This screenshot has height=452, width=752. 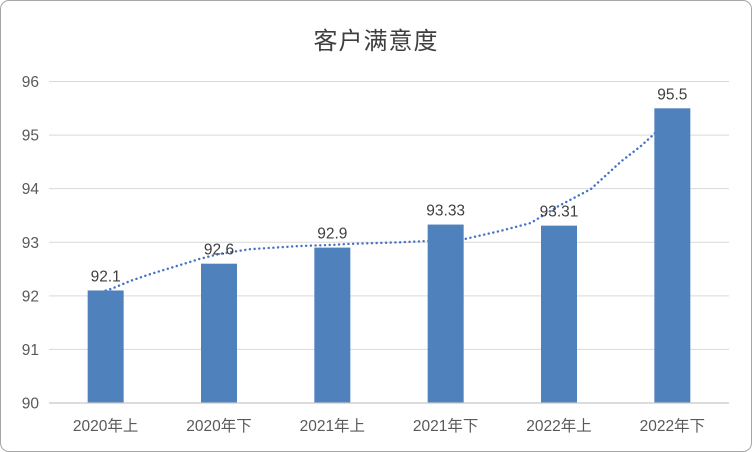 I want to click on y-tick-label: 91, so click(x=30, y=350).